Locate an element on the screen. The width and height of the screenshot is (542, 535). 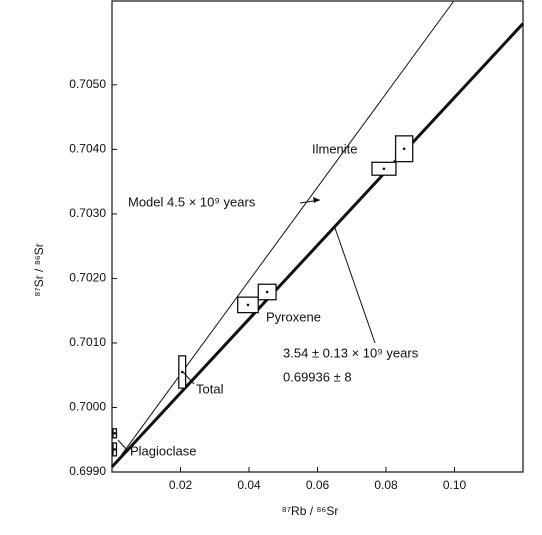
annotation: Ilmenite is located at coordinates (335, 148).